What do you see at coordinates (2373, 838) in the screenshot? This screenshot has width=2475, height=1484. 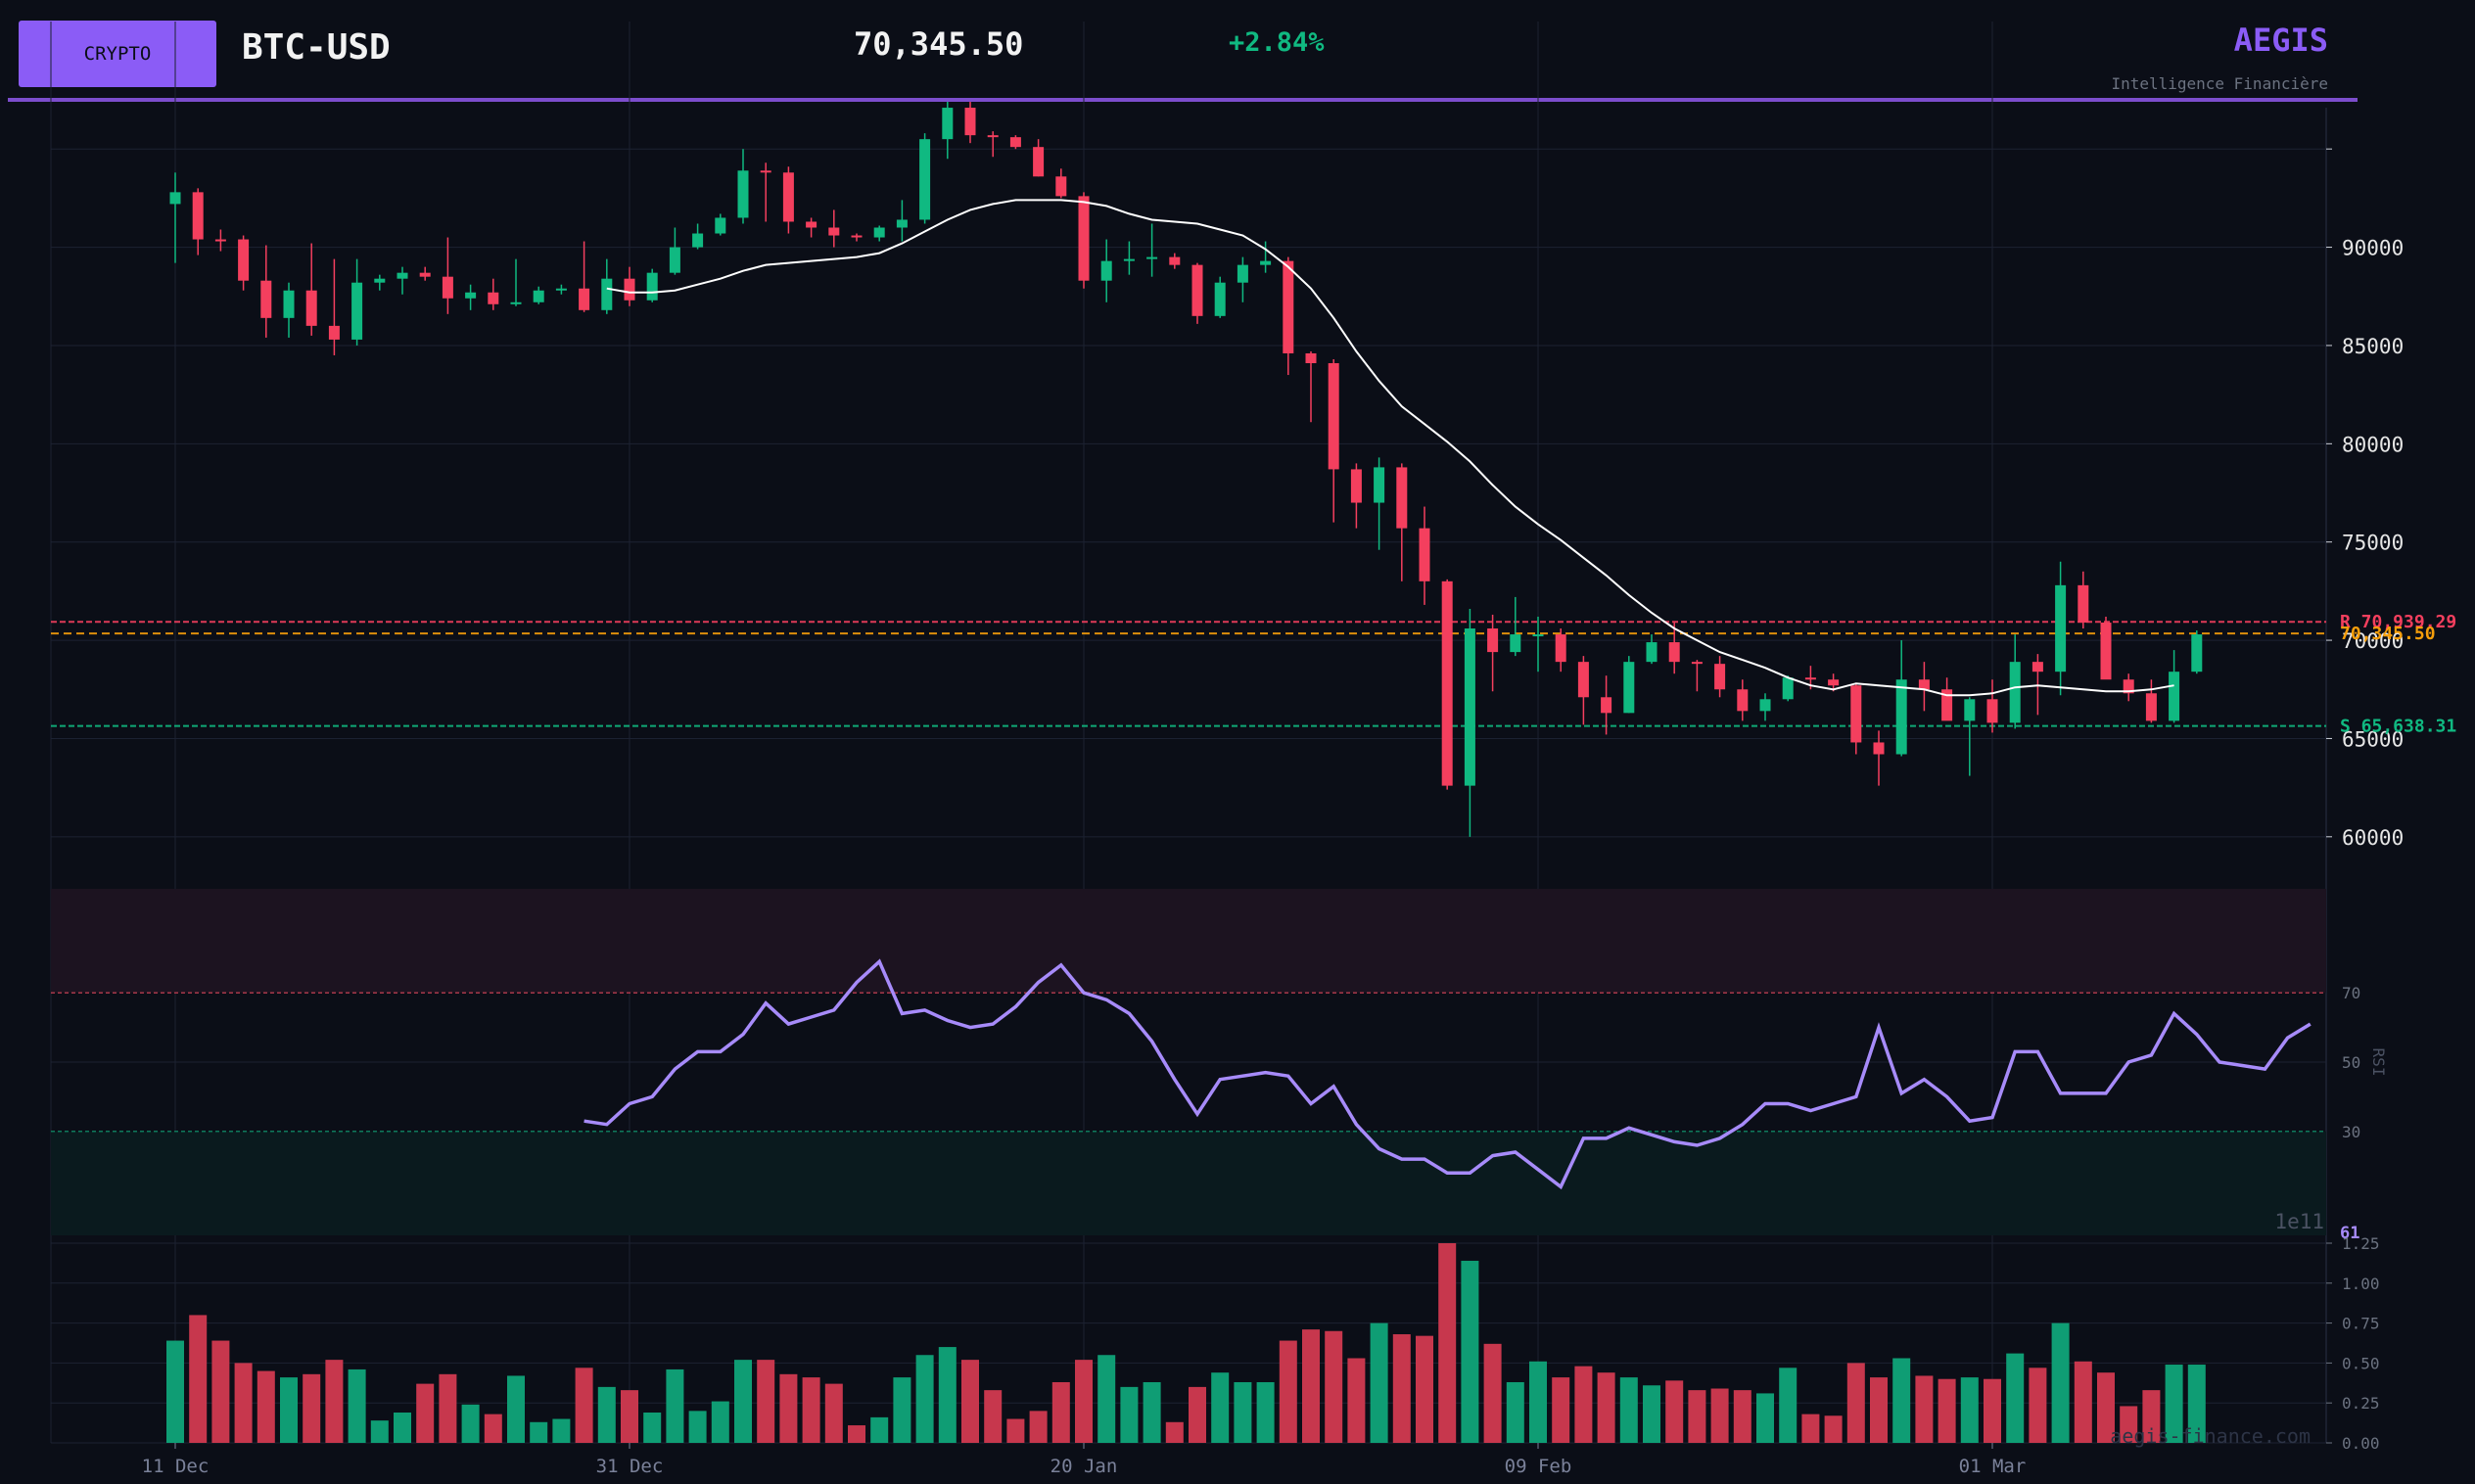 I see `price-tick-label: 60000` at bounding box center [2373, 838].